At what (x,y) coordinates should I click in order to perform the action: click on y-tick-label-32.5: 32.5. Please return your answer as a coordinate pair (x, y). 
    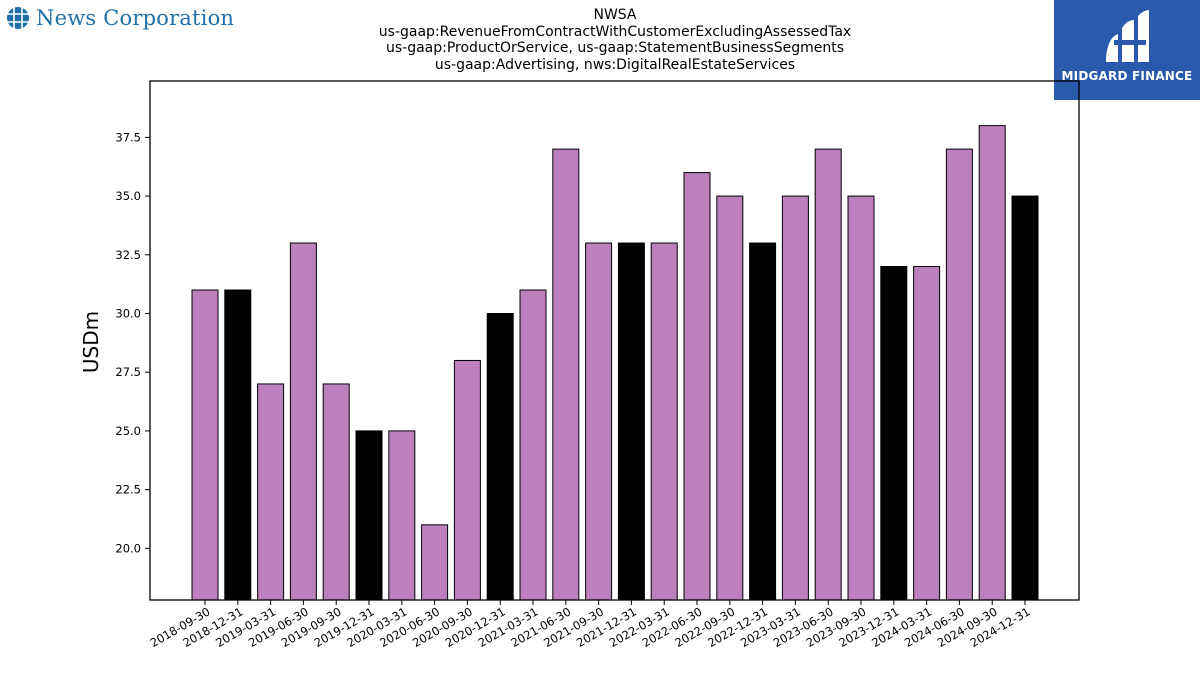
    Looking at the image, I should click on (128, 255).